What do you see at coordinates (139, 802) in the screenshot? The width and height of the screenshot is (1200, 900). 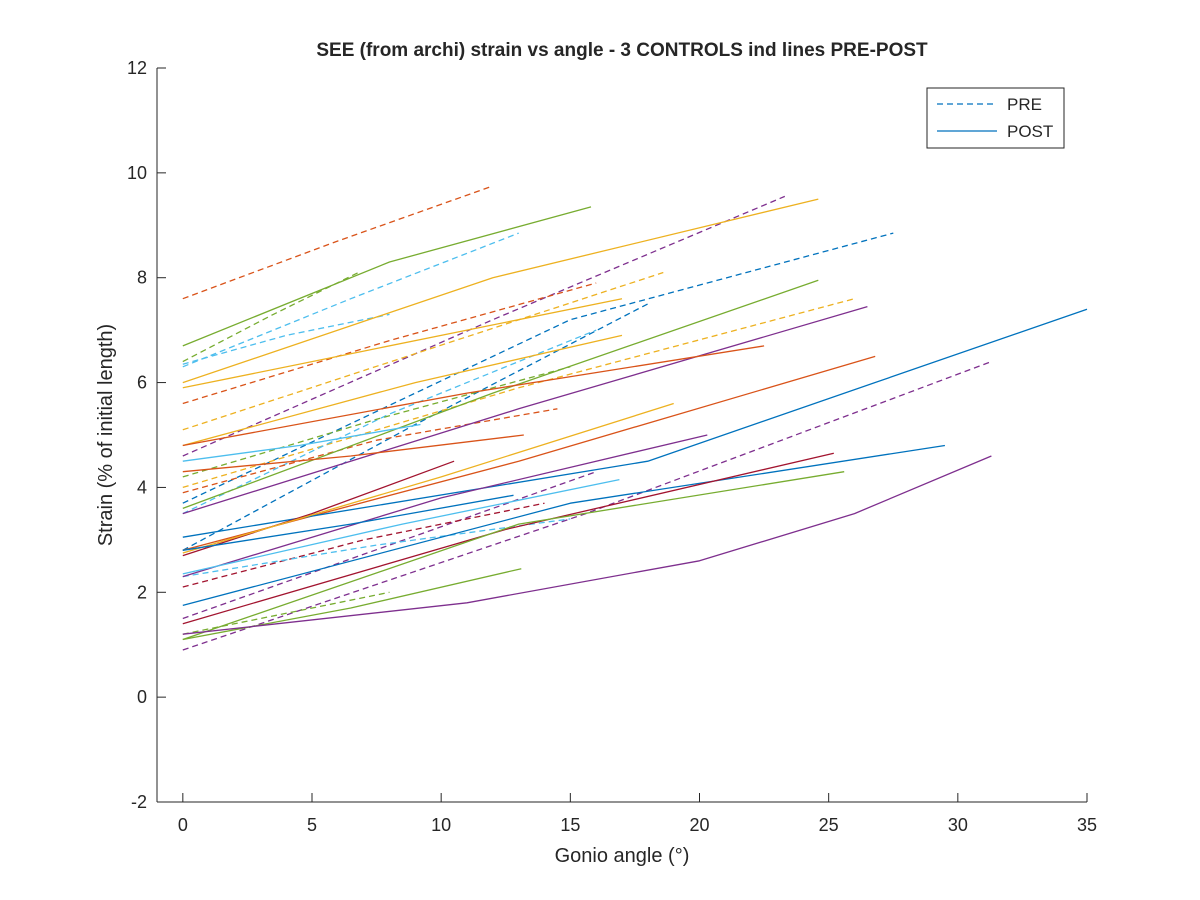 I see `y-tick-label: -2` at bounding box center [139, 802].